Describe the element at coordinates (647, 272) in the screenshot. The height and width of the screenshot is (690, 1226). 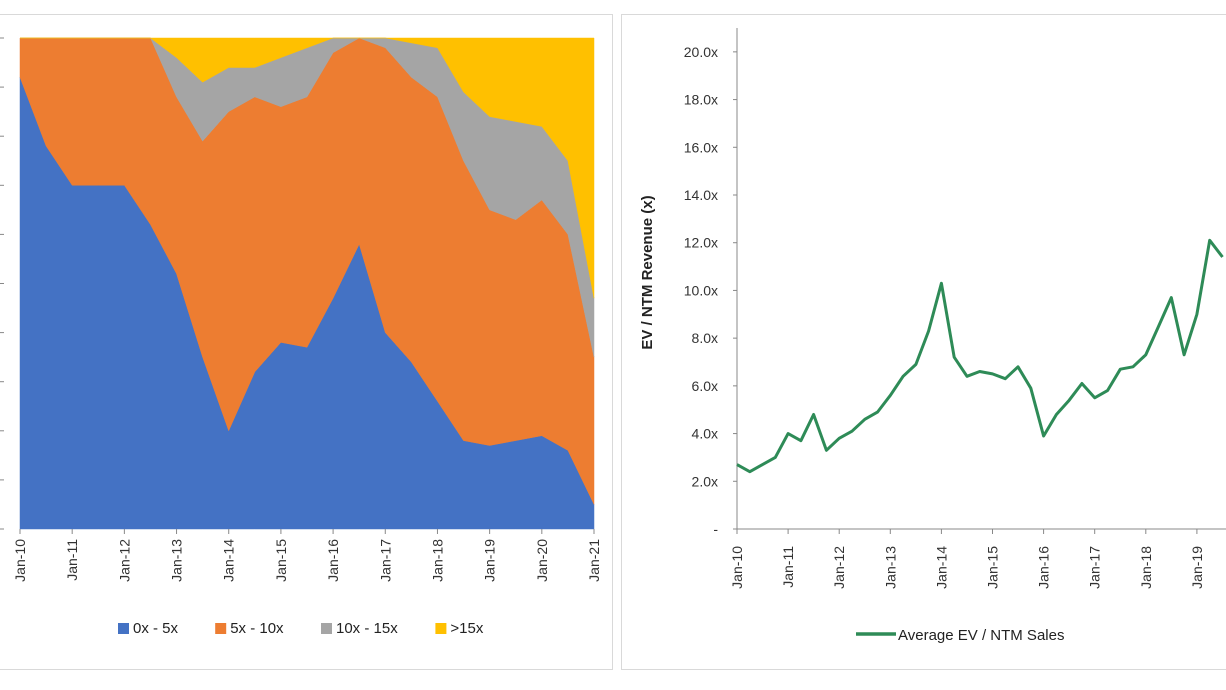
I see `y-axis-title: EV / NTM Revenue (x)` at that location.